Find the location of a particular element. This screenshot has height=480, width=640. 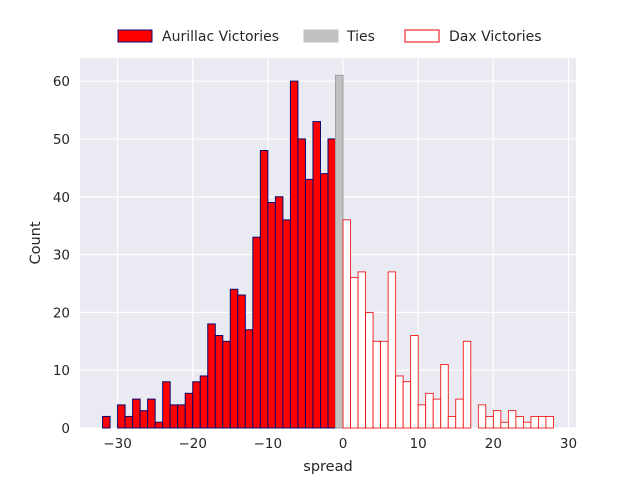

x-tick-label: 20 is located at coordinates (493, 444).